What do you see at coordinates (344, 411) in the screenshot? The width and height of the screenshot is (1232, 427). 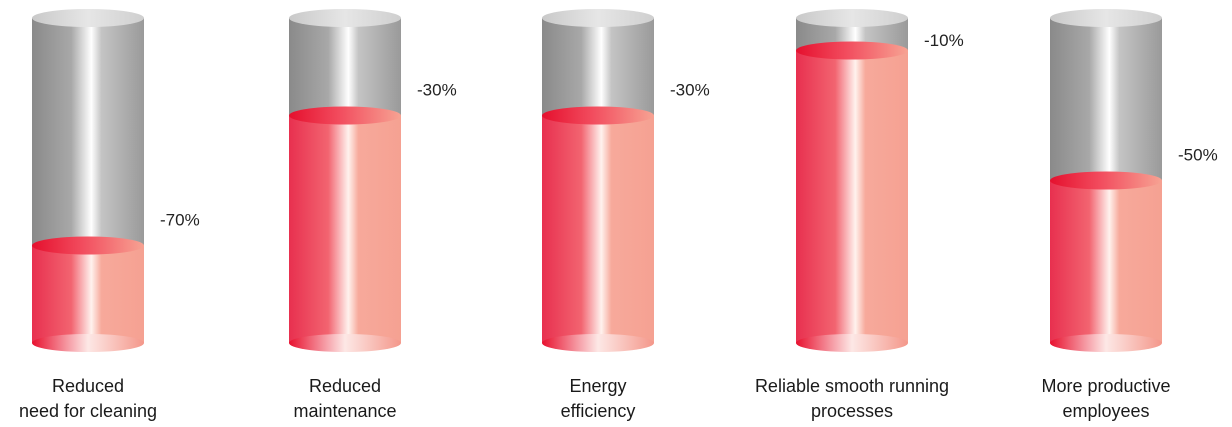 I see `category-label-2-line-2: maintenance` at bounding box center [344, 411].